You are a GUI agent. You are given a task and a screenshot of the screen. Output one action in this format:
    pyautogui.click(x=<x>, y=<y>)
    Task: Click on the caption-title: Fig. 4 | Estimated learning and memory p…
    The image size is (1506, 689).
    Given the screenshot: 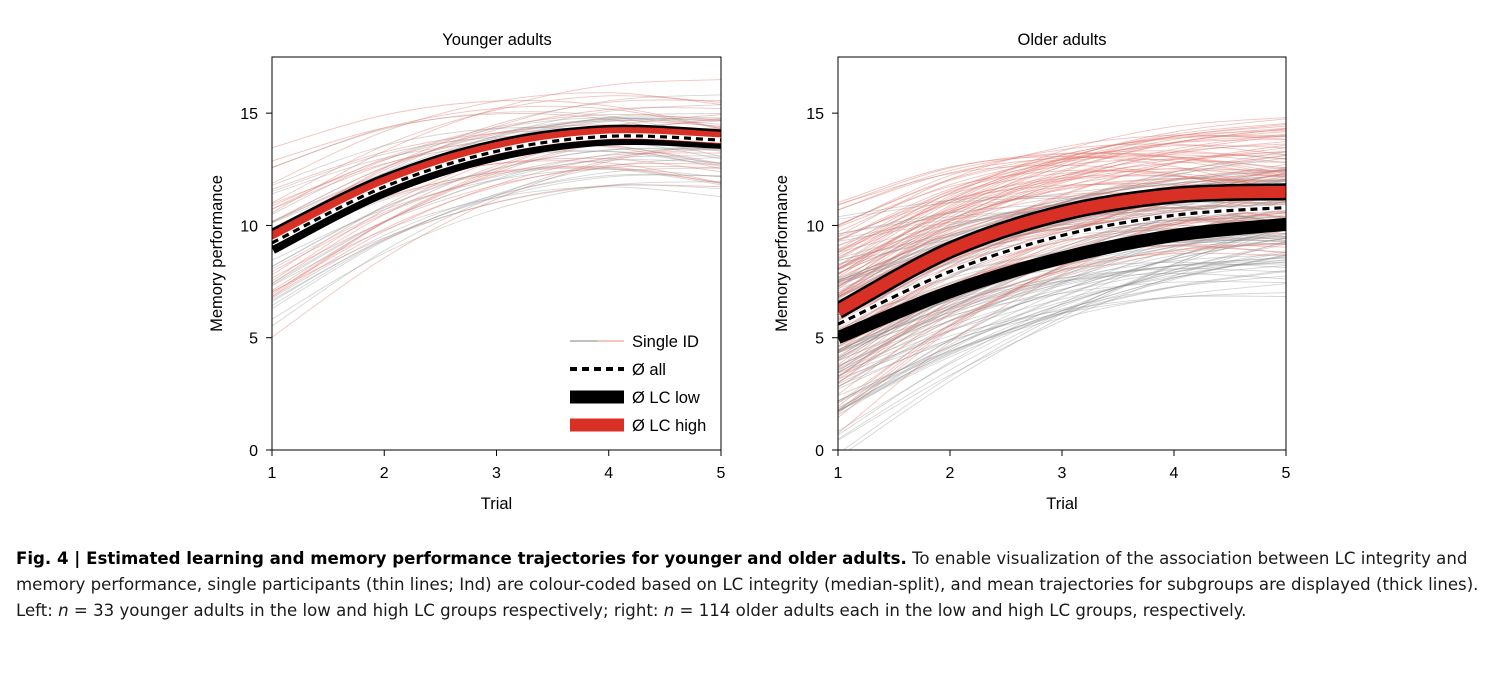 What is the action you would take?
    pyautogui.click(x=461, y=558)
    